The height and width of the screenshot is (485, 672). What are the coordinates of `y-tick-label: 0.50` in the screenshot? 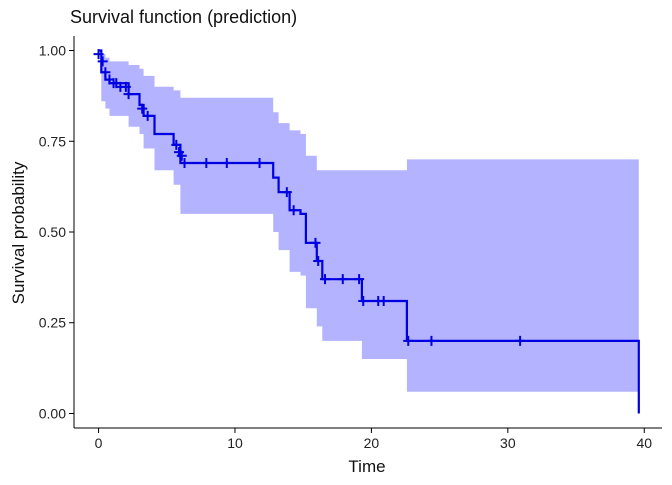 It's located at (52, 232).